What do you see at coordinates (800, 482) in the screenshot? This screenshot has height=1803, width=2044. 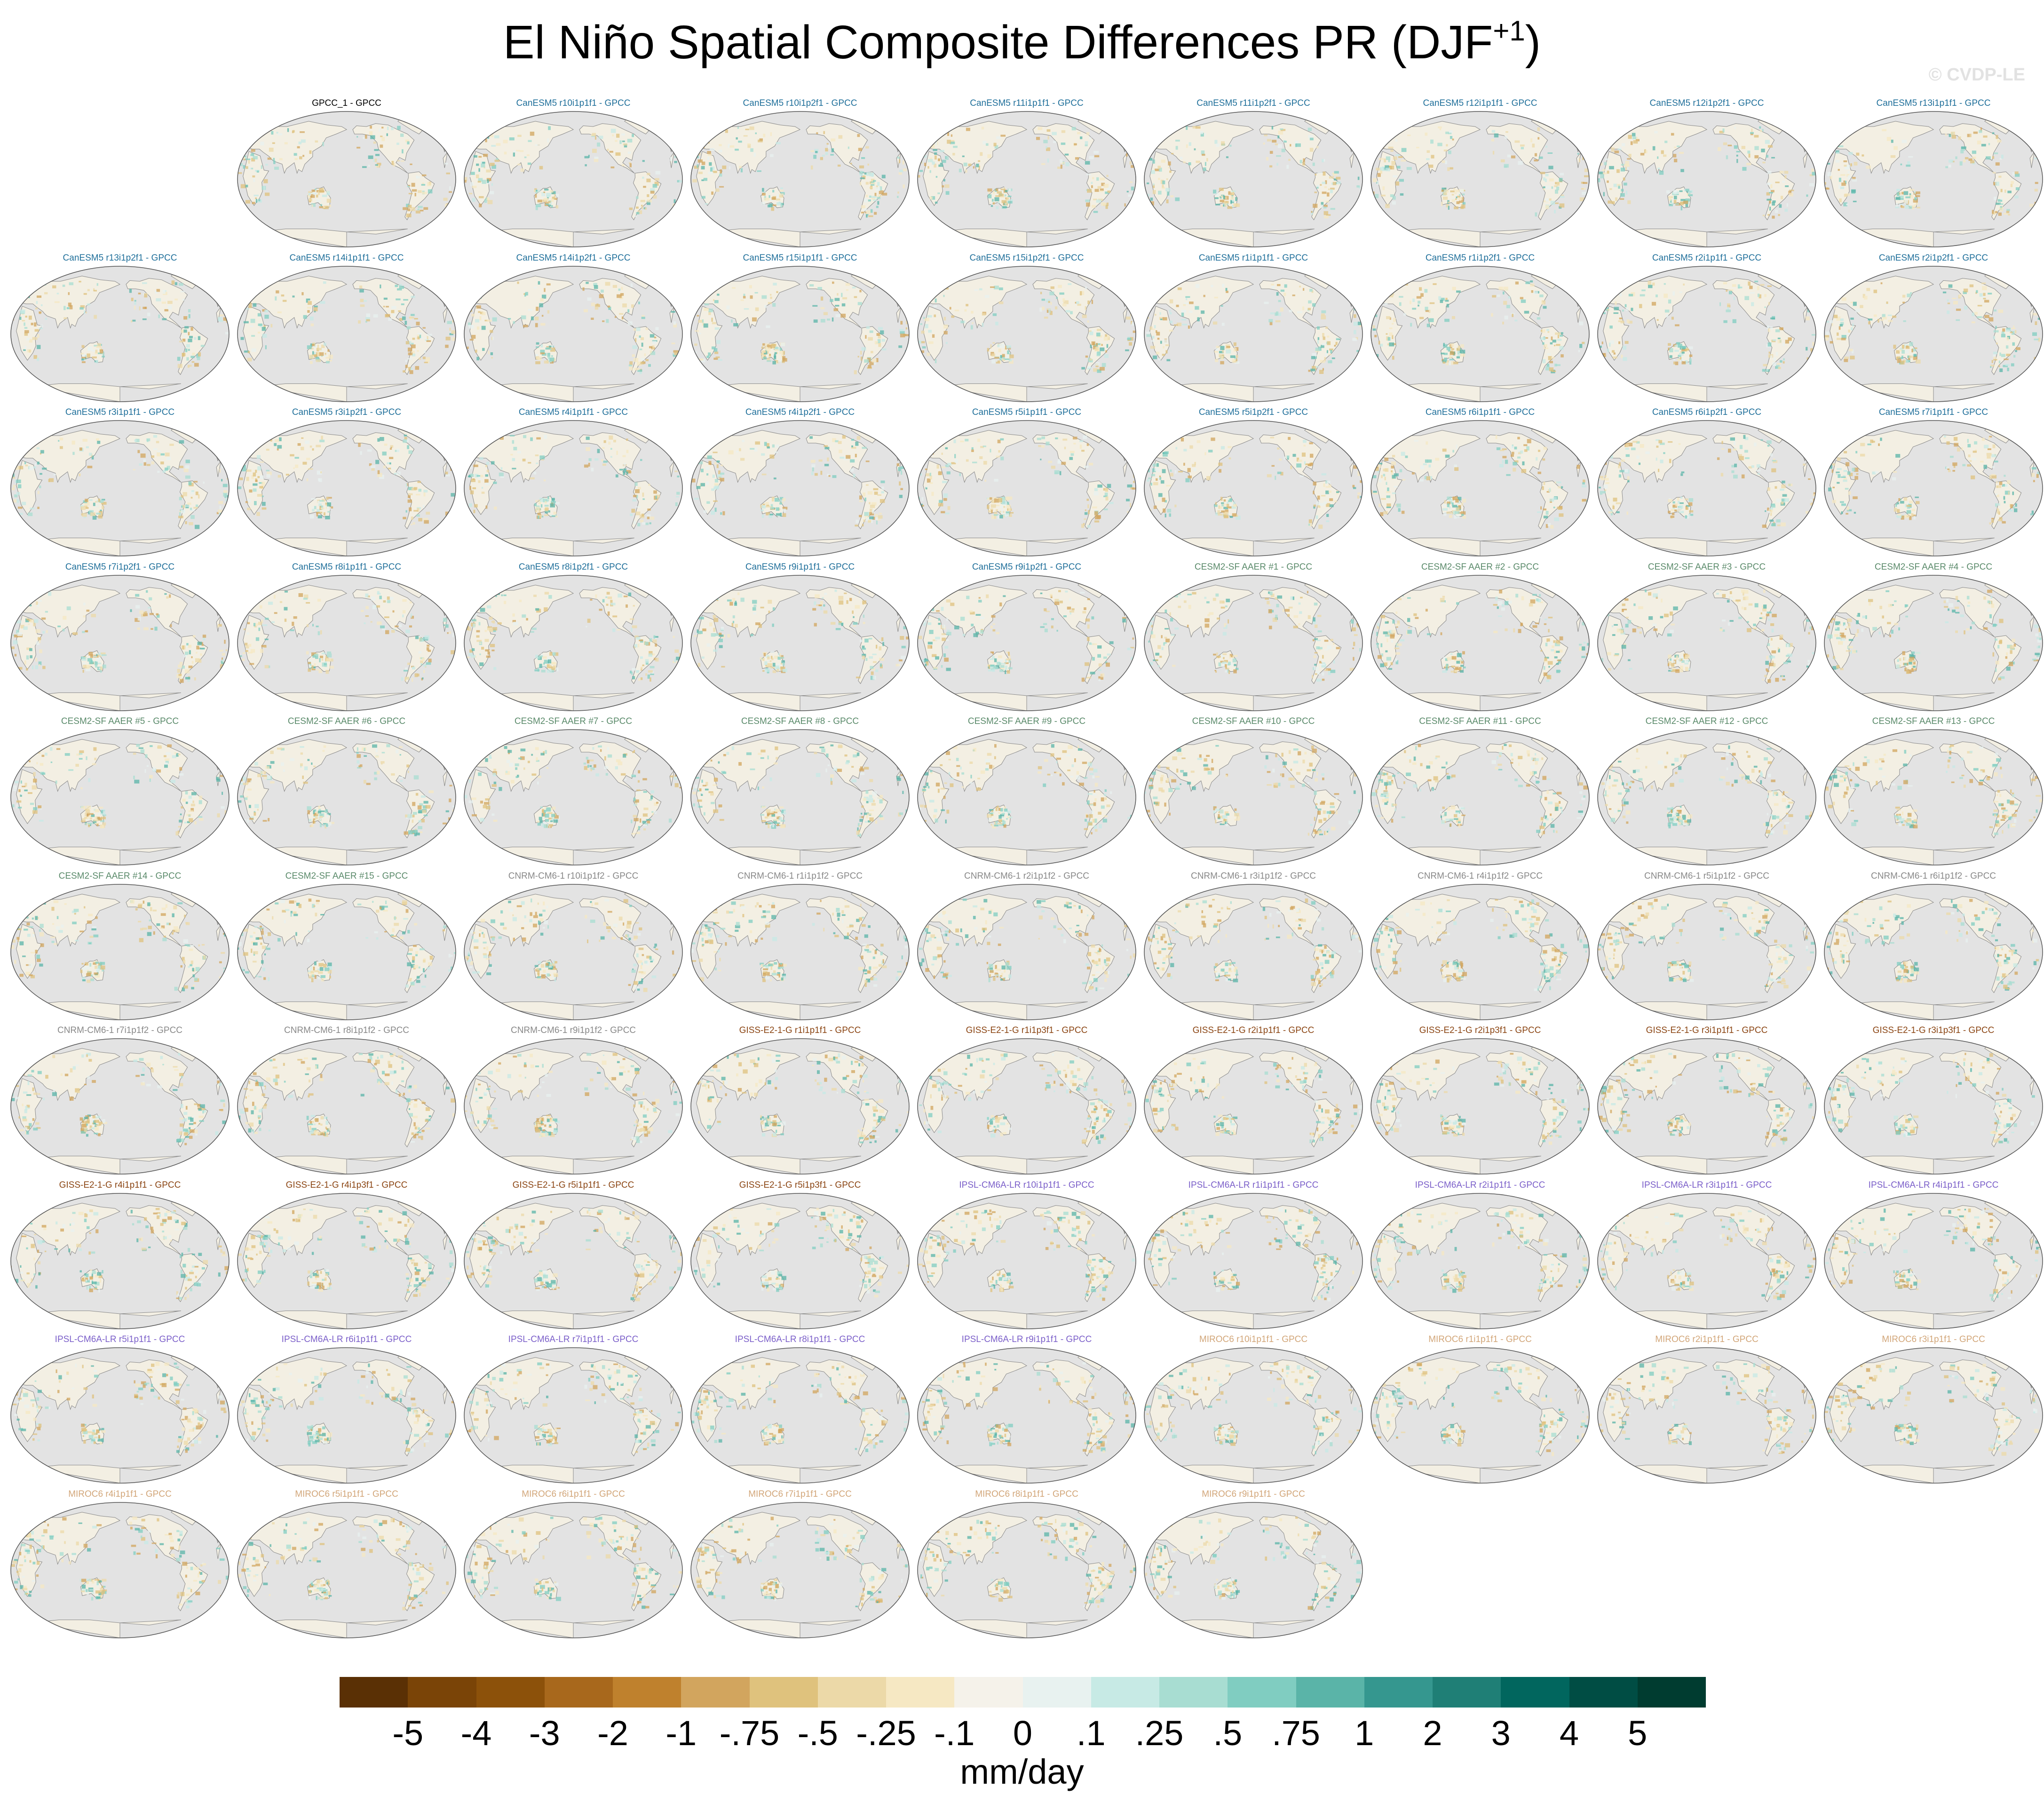 I see `map-panel: CanESM5 r4i1p2f1 - GPCC` at bounding box center [800, 482].